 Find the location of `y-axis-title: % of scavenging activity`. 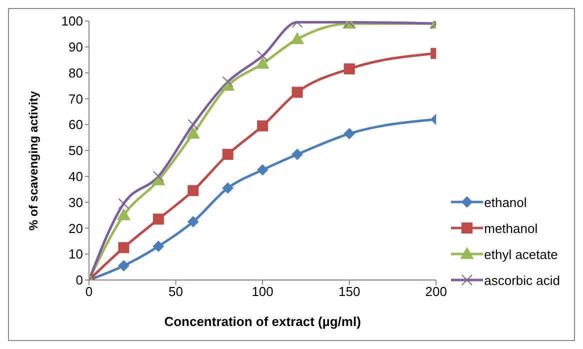

y-axis-title: % of scavenging activity is located at coordinates (33, 160).